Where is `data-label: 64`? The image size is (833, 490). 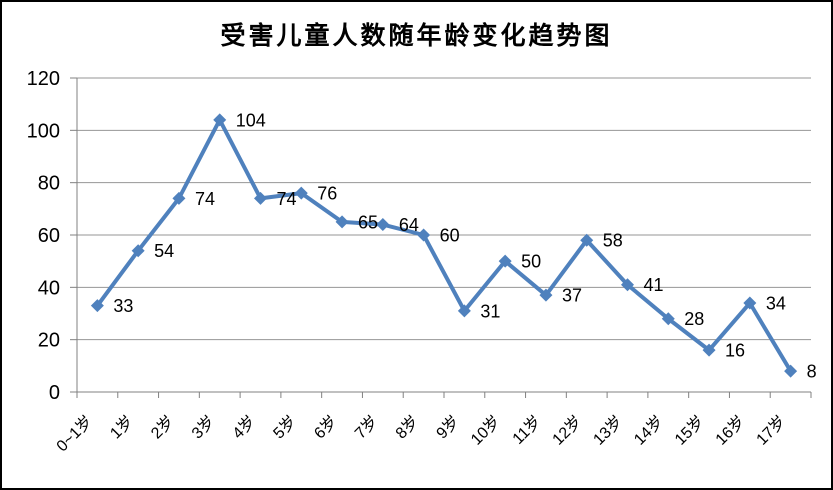 data-label: 64 is located at coordinates (409, 225).